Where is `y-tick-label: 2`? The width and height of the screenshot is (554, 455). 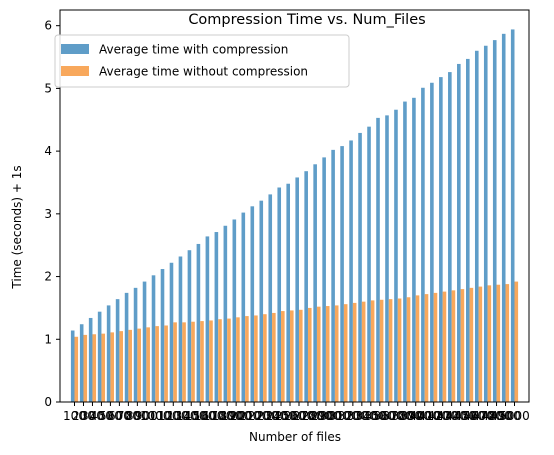 y-tick-label: 2 is located at coordinates (48, 277).